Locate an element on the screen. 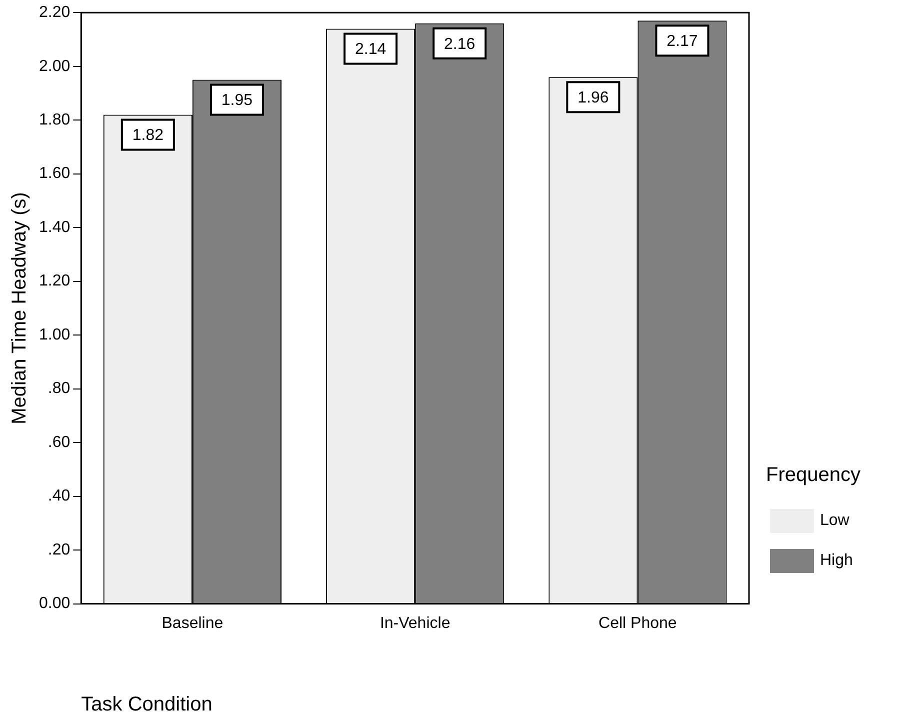  y-tick-label: .20 is located at coordinates (59, 549).